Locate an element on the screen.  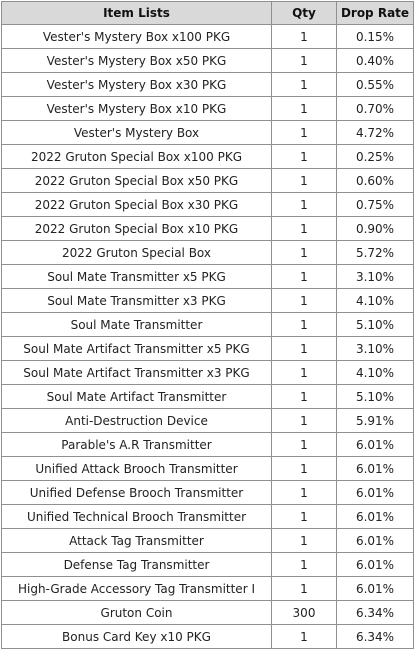
drop-rate-cell: 0.75% is located at coordinates (375, 204).